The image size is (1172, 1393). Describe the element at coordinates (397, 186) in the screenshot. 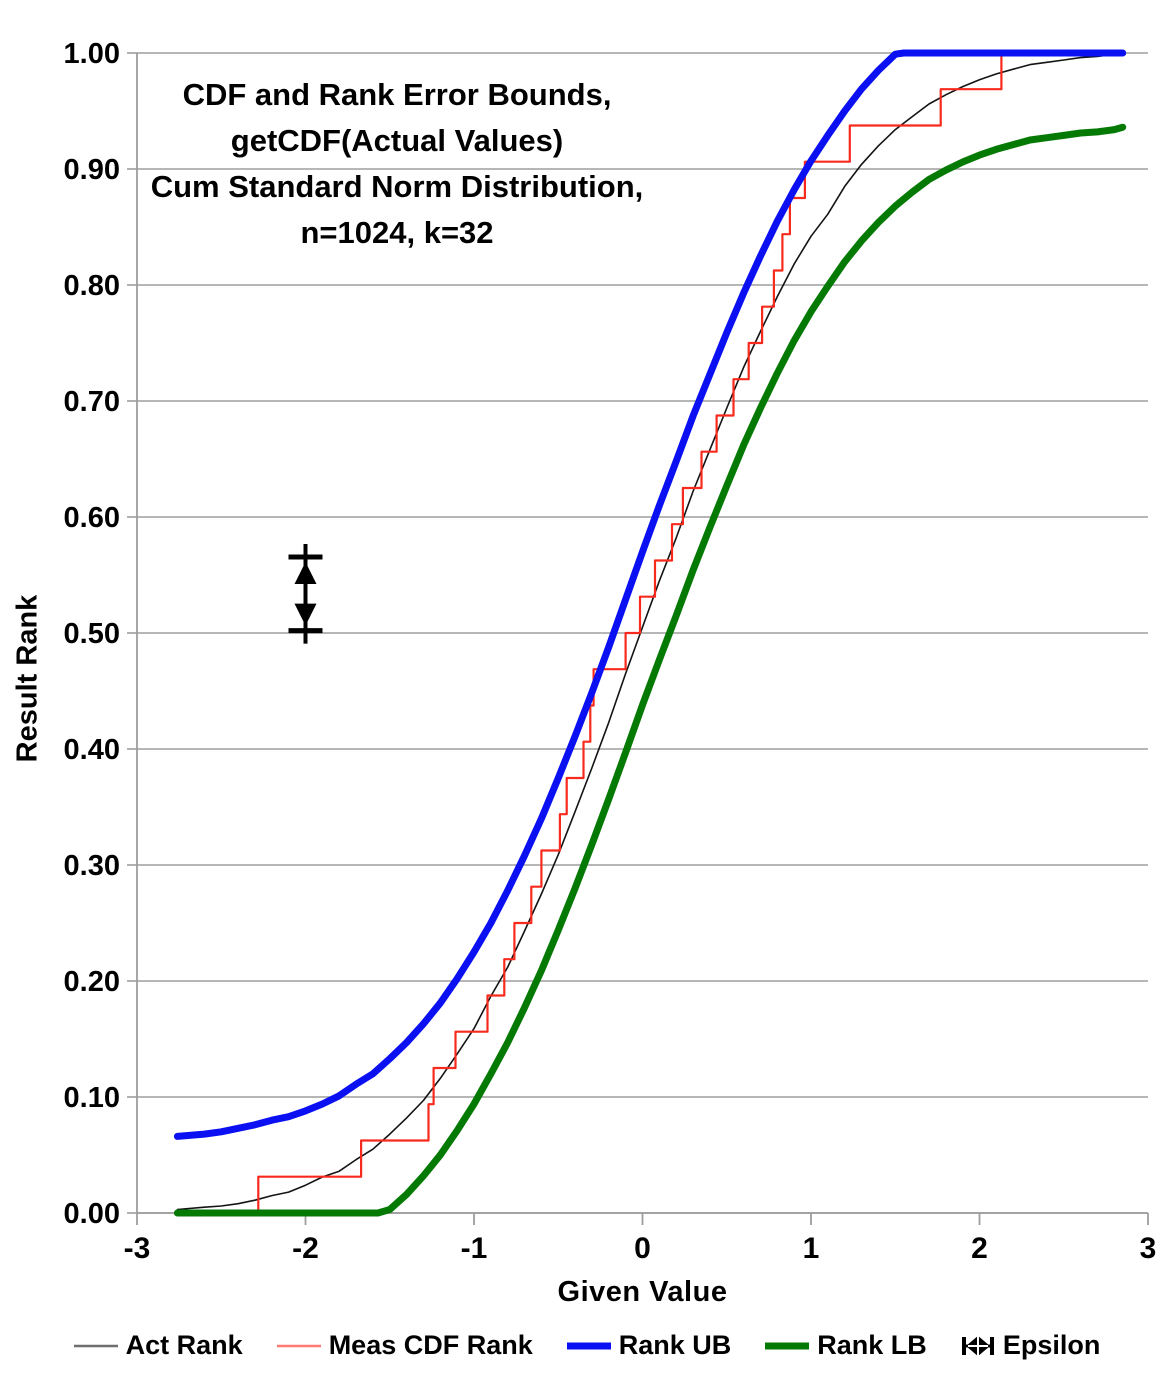

I see `chart-title-line-3: Cum Standard Norm Distribution,` at that location.